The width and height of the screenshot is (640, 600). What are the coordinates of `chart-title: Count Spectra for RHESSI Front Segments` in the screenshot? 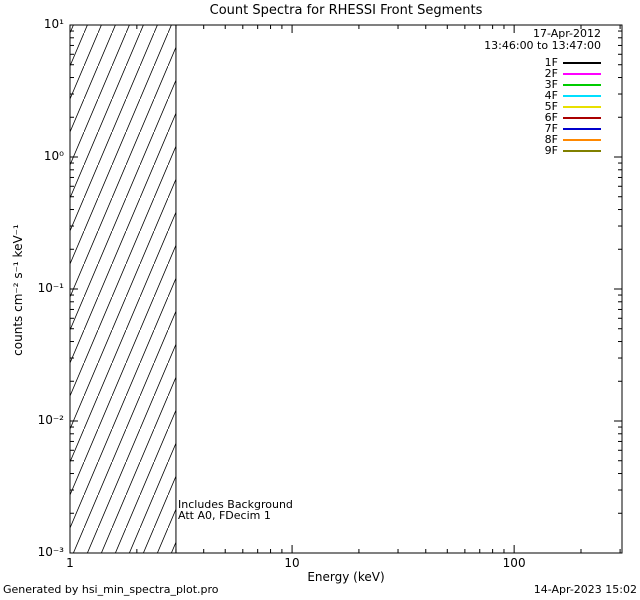 It's located at (346, 10).